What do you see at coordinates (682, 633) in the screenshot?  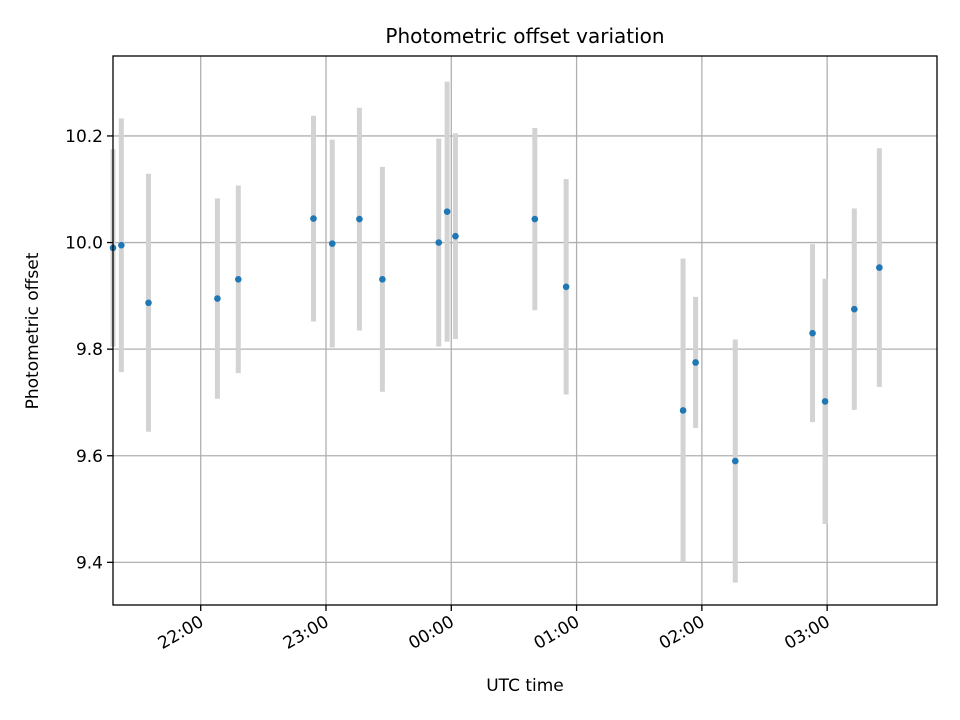 I see `x-tick-label: 02:00` at bounding box center [682, 633].